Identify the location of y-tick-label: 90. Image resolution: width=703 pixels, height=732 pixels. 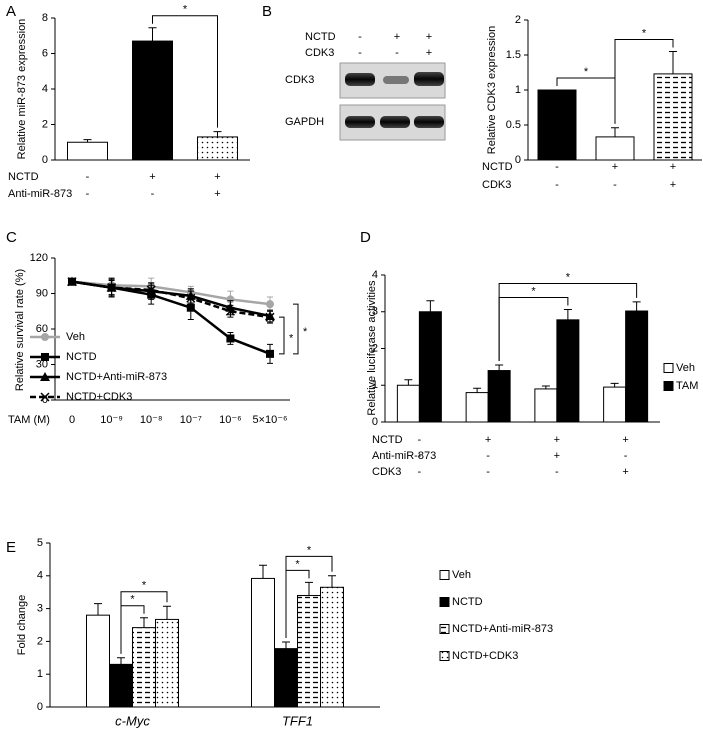
(42, 293).